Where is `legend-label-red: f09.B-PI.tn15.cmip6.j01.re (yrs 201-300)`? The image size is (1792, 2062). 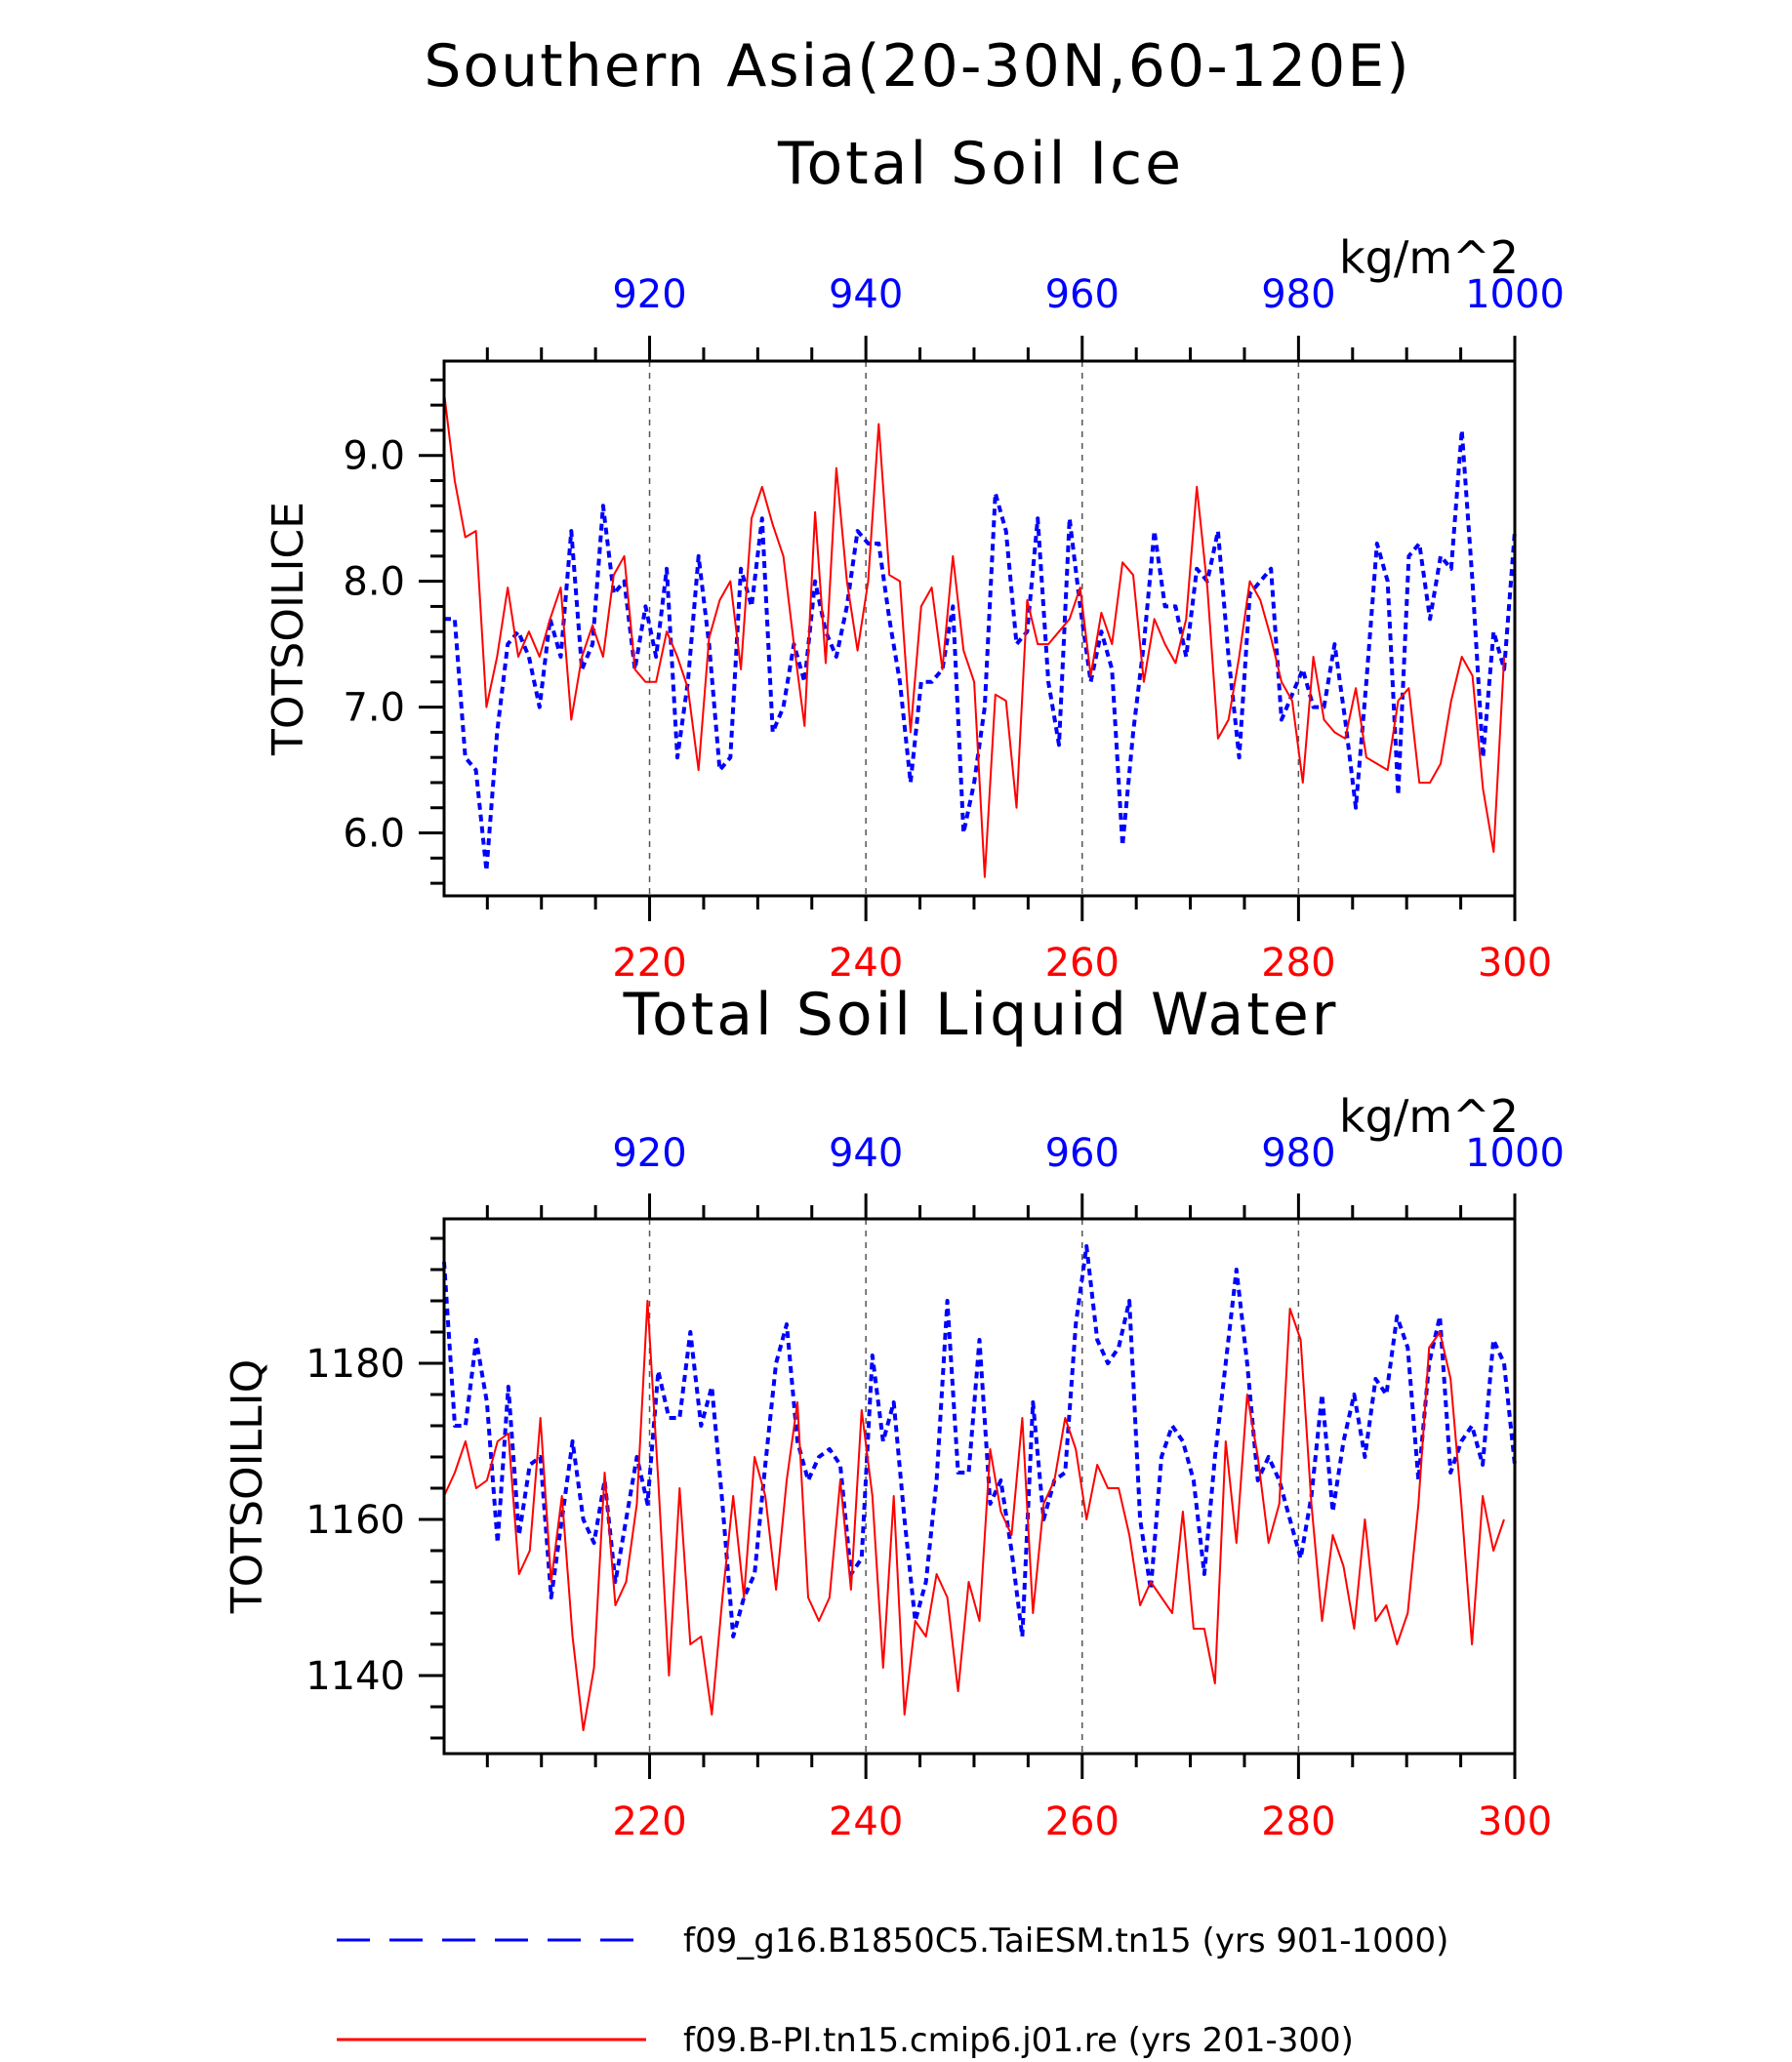 legend-label-red: f09.B-PI.tn15.cmip6.j01.re (yrs 201-300) is located at coordinates (1018, 2040).